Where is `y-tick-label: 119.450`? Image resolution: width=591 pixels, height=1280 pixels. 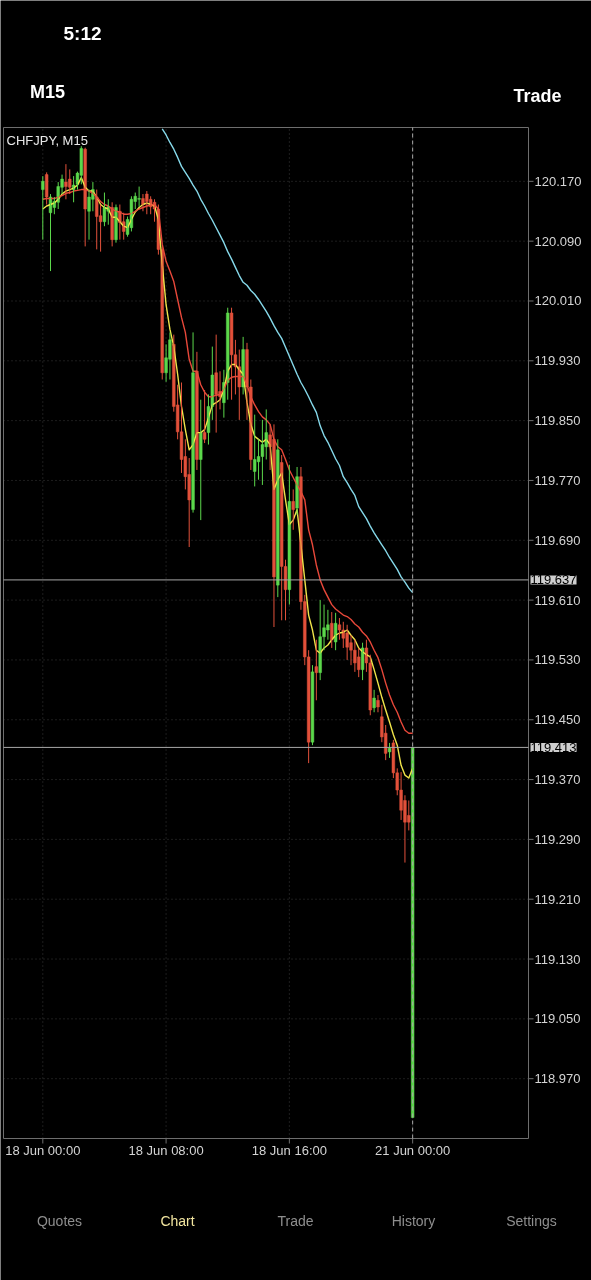
y-tick-label: 119.450 is located at coordinates (557, 720).